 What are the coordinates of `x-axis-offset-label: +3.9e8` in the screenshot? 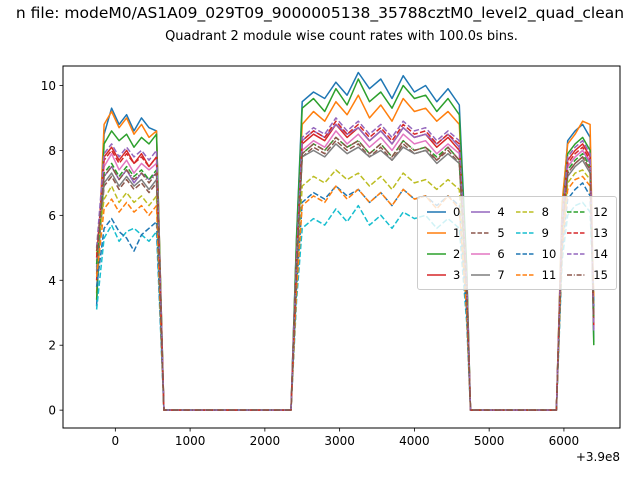 It's located at (598, 457).